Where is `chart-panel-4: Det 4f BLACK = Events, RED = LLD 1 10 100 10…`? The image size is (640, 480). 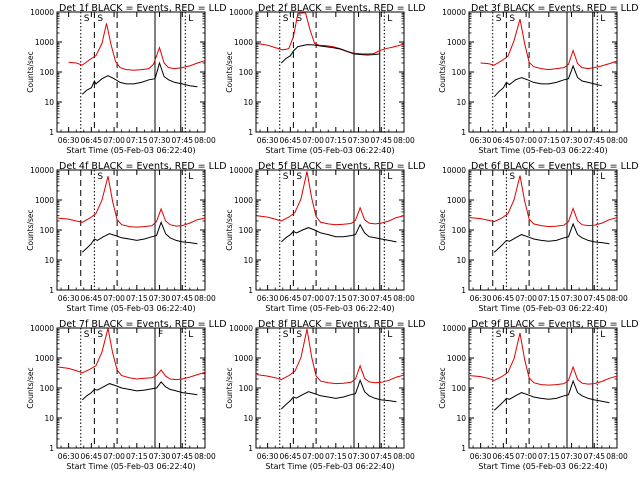 chart-panel-4: Det 4f BLACK = Events, RED = LLD 1 10 100 10… is located at coordinates (126, 237).